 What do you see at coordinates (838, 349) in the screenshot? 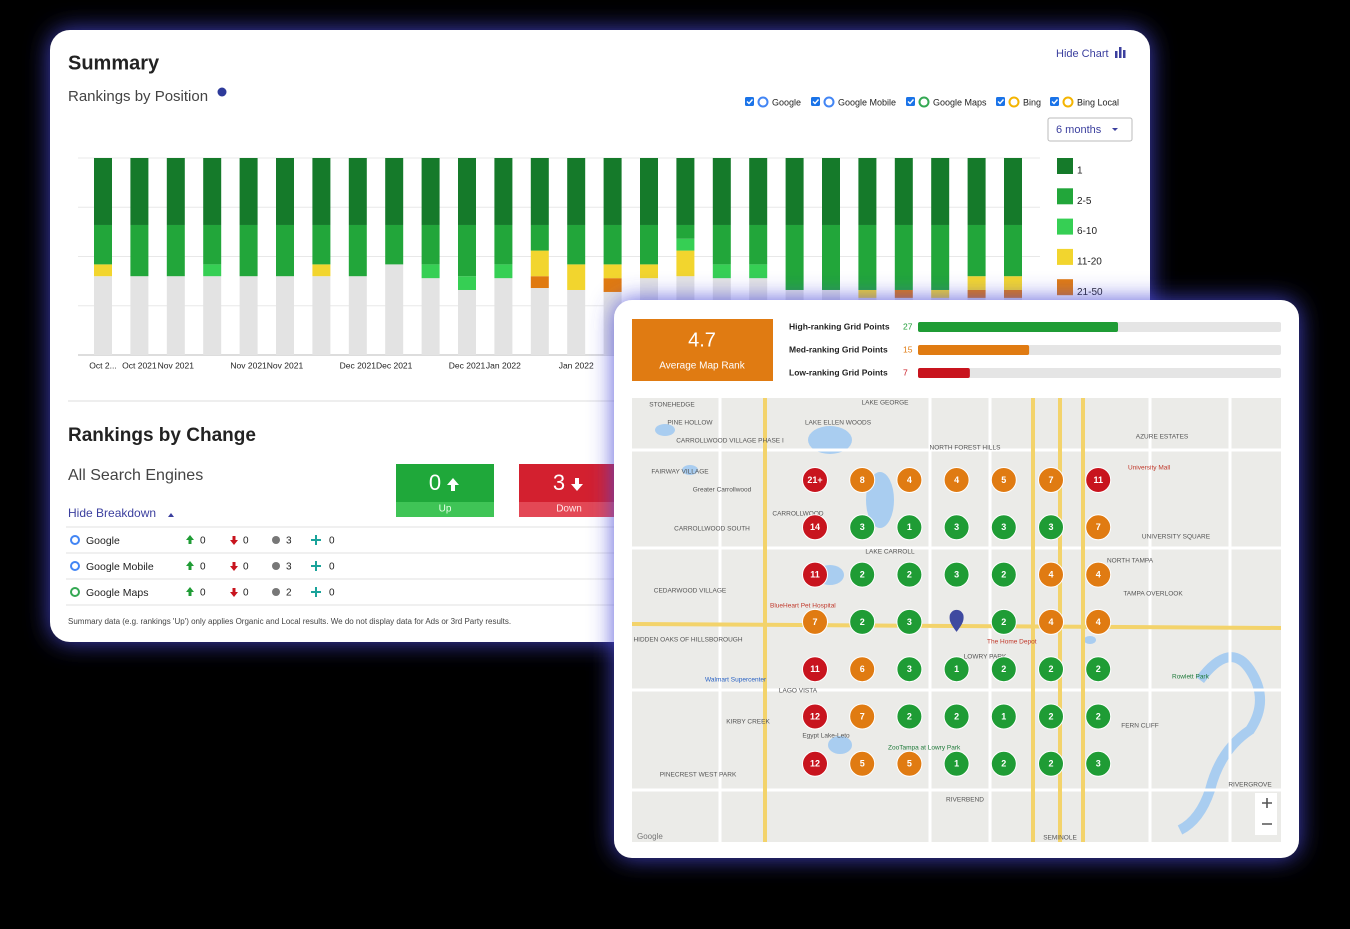
I see `tier-name: Med-ranking Grid Points` at bounding box center [838, 349].